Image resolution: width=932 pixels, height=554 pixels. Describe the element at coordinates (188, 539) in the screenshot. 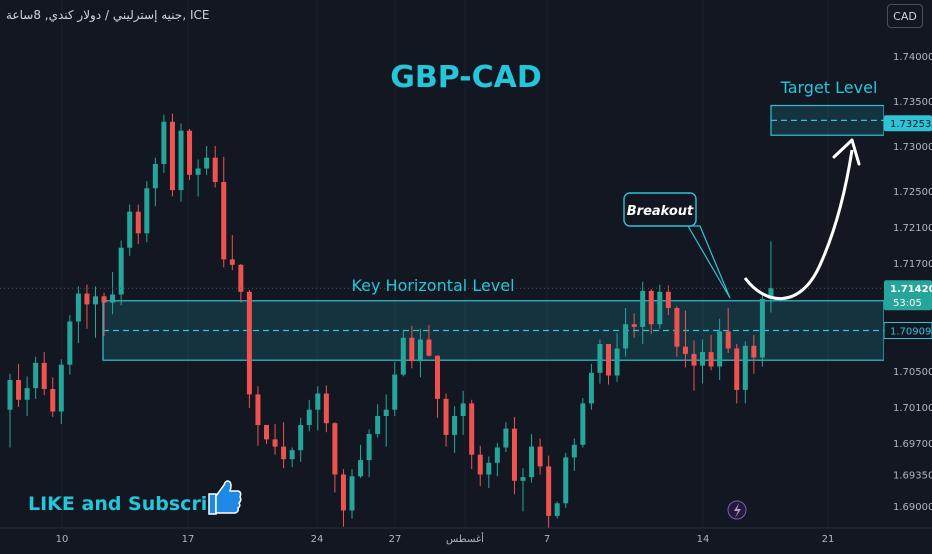

I see `x-tick-1: 17` at that location.